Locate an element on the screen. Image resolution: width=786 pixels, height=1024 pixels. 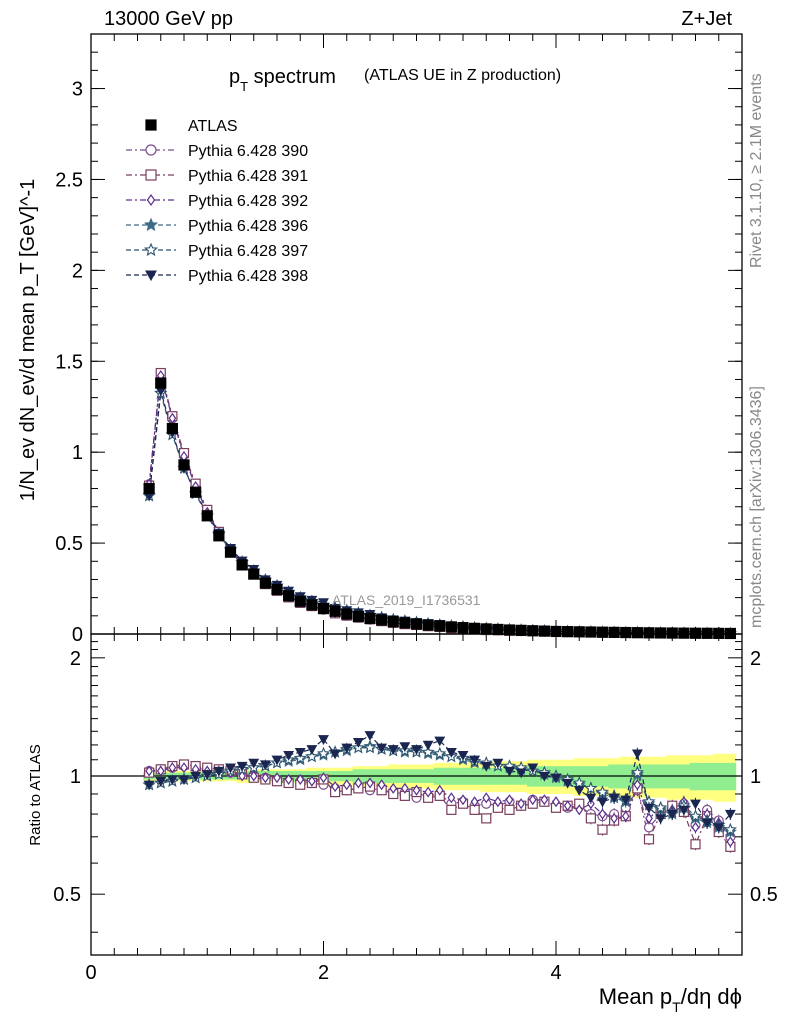
ratio-ytick-label: 1 is located at coordinates (75, 777).